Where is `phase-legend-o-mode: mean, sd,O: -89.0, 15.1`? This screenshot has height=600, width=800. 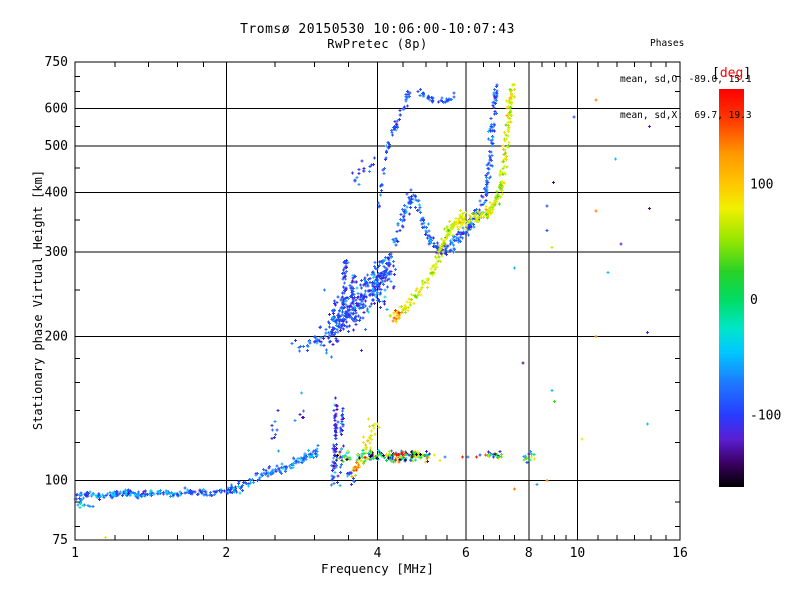 phase-legend-o-mode: mean, sd,O: -89.0, 15.1 is located at coordinates (686, 79).